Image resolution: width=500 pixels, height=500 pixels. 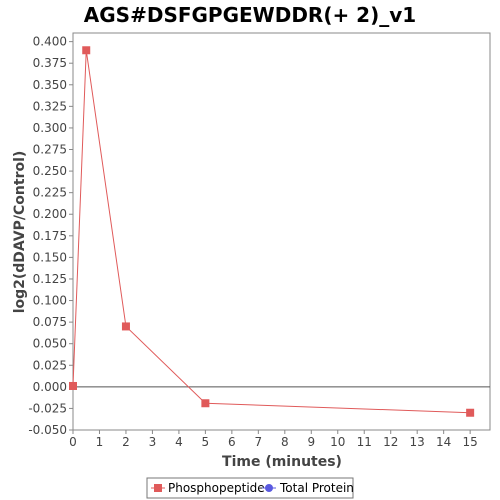 I want to click on legend-item-total-protein: Total Protein, so click(x=308, y=488).